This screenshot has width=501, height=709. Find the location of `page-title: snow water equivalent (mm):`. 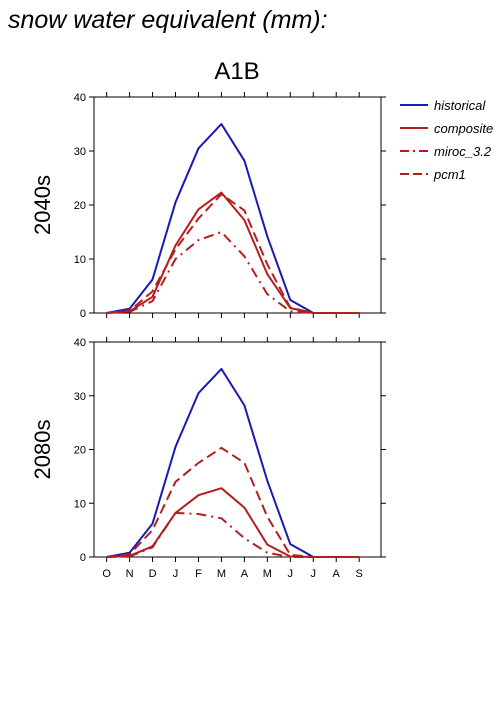

page-title: snow water equivalent (mm): is located at coordinates (168, 20).